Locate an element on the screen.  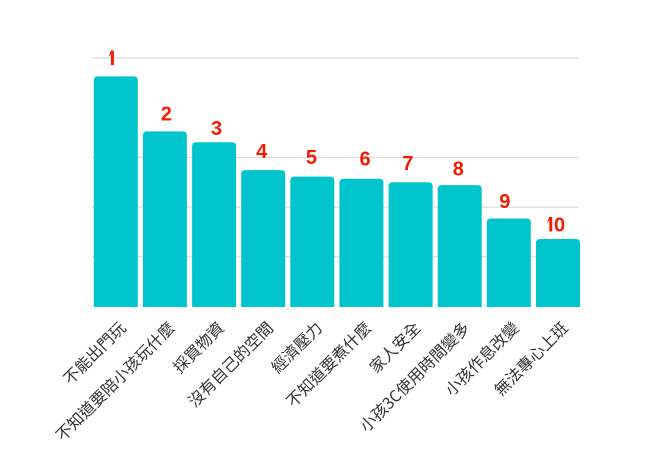
svg-text: 2 is located at coordinates (166, 114).